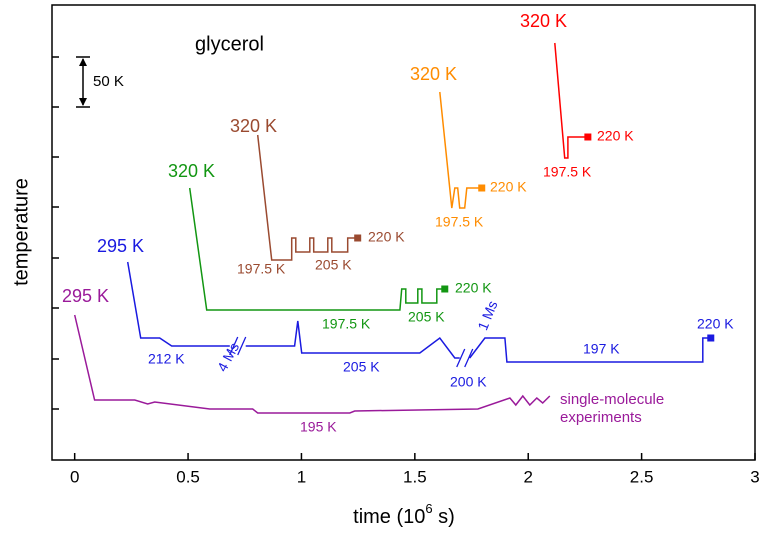 Image resolution: width=765 pixels, height=533 pixels. What do you see at coordinates (301, 476) in the screenshot?
I see `x-tick-label: 1` at bounding box center [301, 476].